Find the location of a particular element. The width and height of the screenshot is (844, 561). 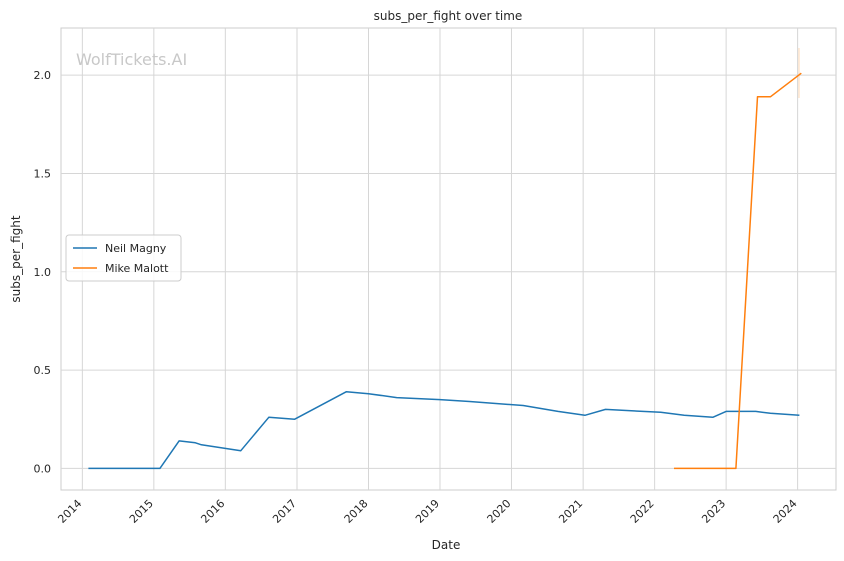

legend-frame is located at coordinates (123, 258).